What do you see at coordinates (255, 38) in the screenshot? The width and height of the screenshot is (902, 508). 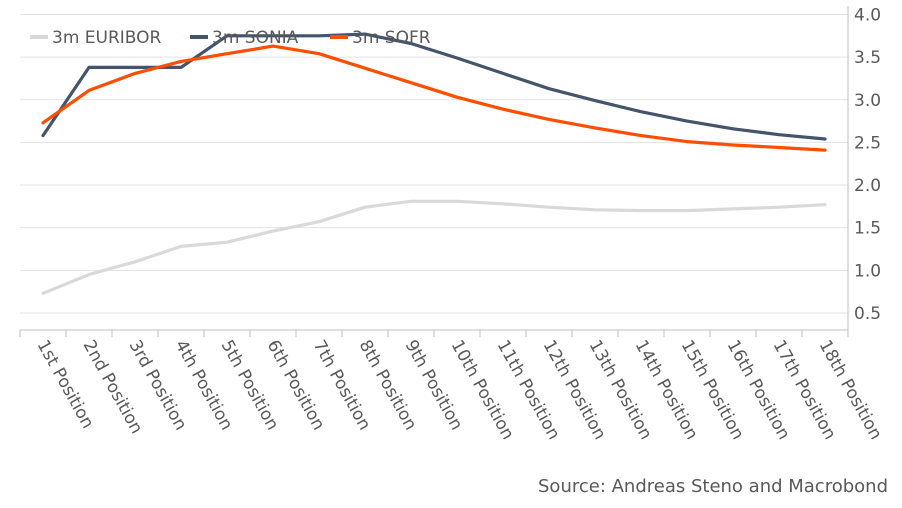 I see `legend-label: 3m SONIA` at bounding box center [255, 38].